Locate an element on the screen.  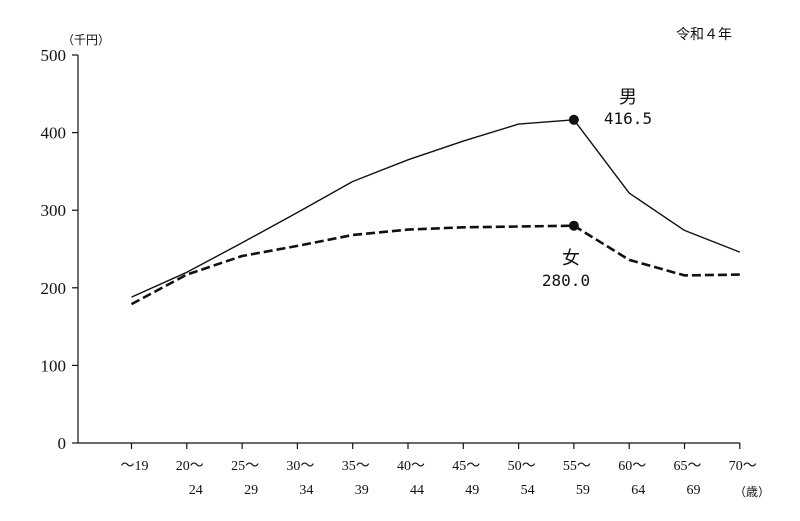
x-tick-label-line2: 49 is located at coordinates (472, 490).